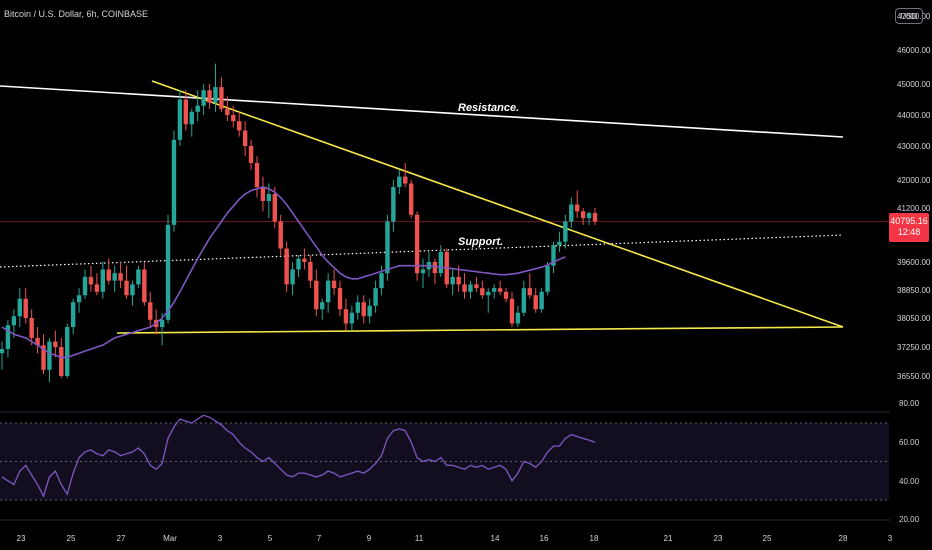  I want to click on rsi-axis-label: 40.00, so click(909, 481).